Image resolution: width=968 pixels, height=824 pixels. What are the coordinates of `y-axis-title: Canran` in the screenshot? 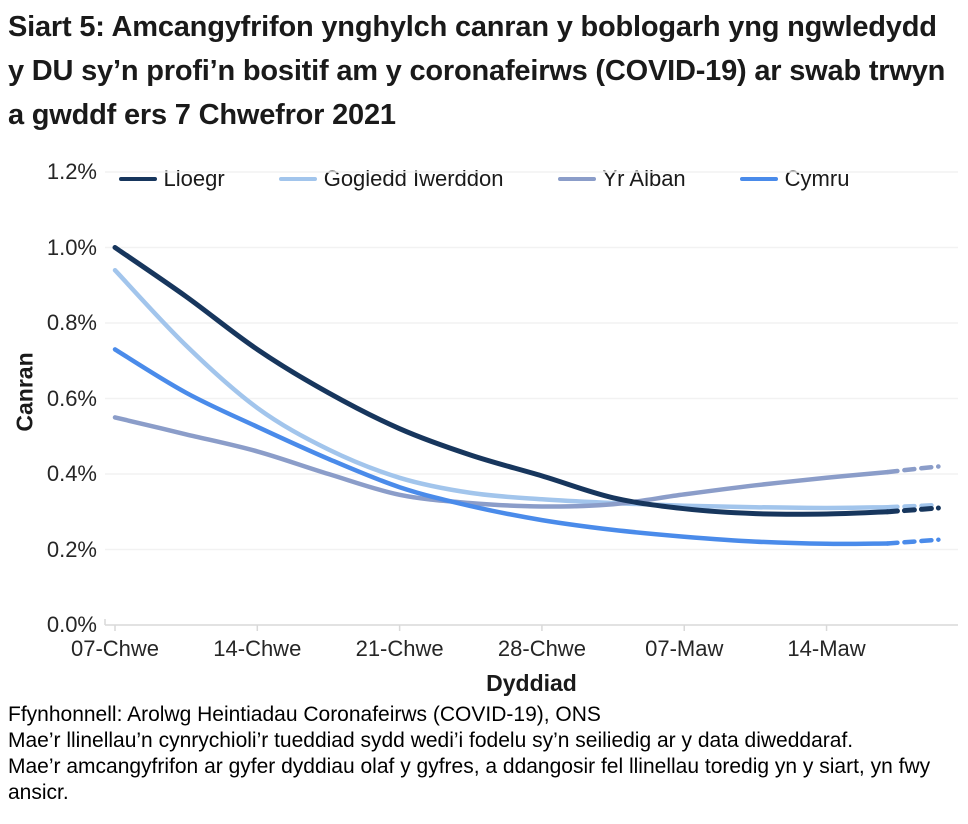 It's located at (24, 392).